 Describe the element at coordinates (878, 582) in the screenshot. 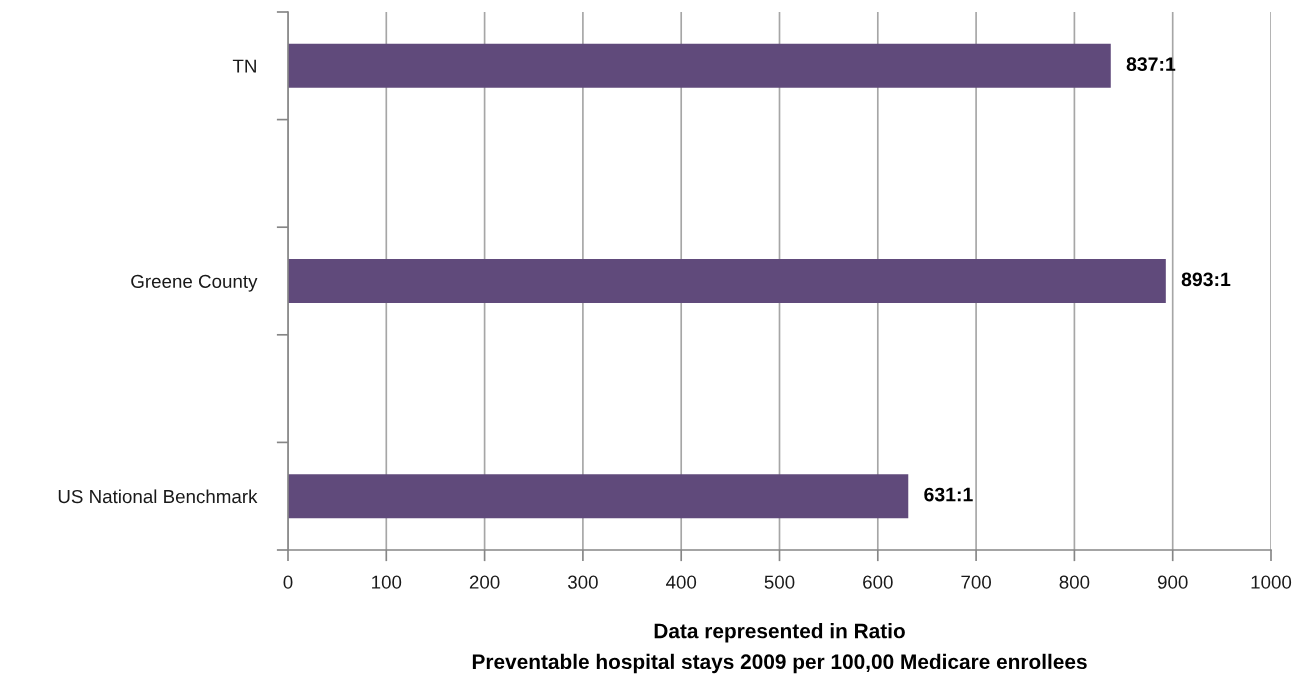

I see `x-tick-label: 600` at that location.